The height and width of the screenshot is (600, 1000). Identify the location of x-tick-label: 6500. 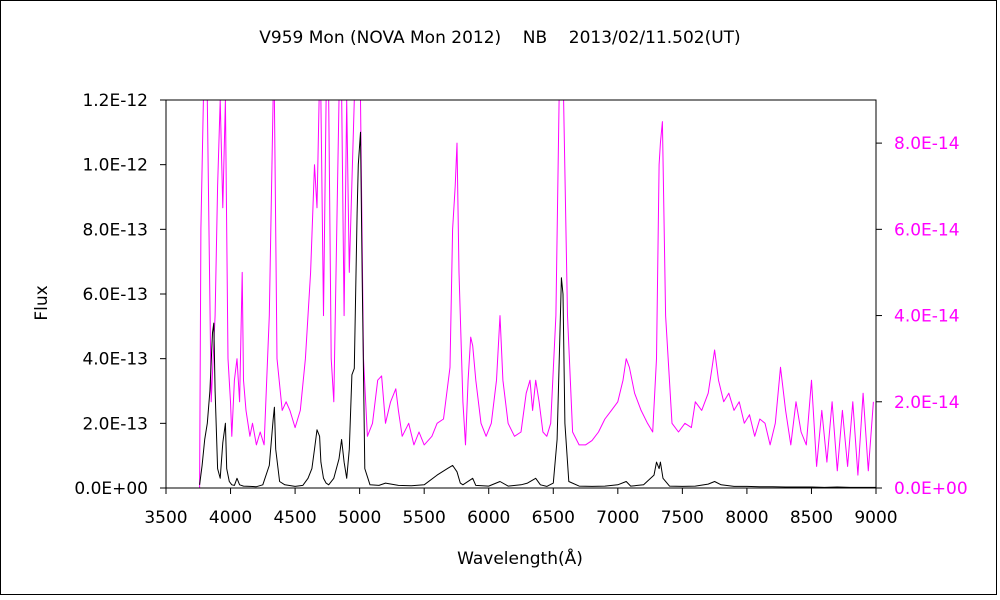
(553, 518).